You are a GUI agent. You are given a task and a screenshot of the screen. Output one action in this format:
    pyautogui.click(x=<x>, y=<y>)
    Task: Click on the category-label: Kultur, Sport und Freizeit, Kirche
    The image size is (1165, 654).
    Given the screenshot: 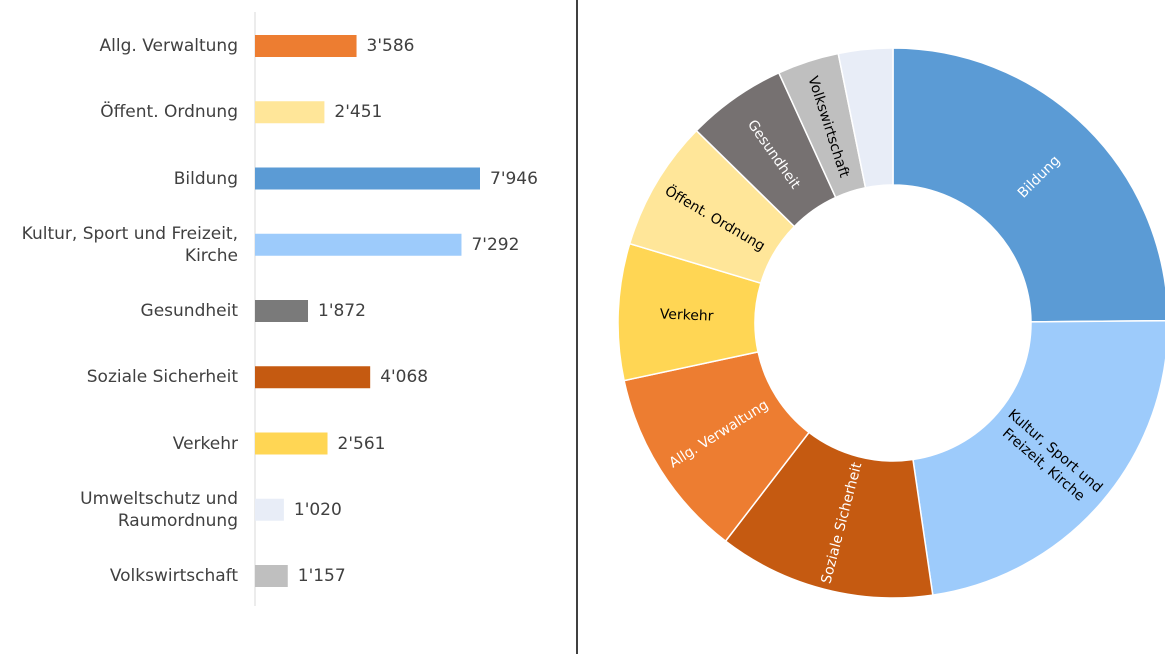 What is the action you would take?
    pyautogui.click(x=129, y=244)
    